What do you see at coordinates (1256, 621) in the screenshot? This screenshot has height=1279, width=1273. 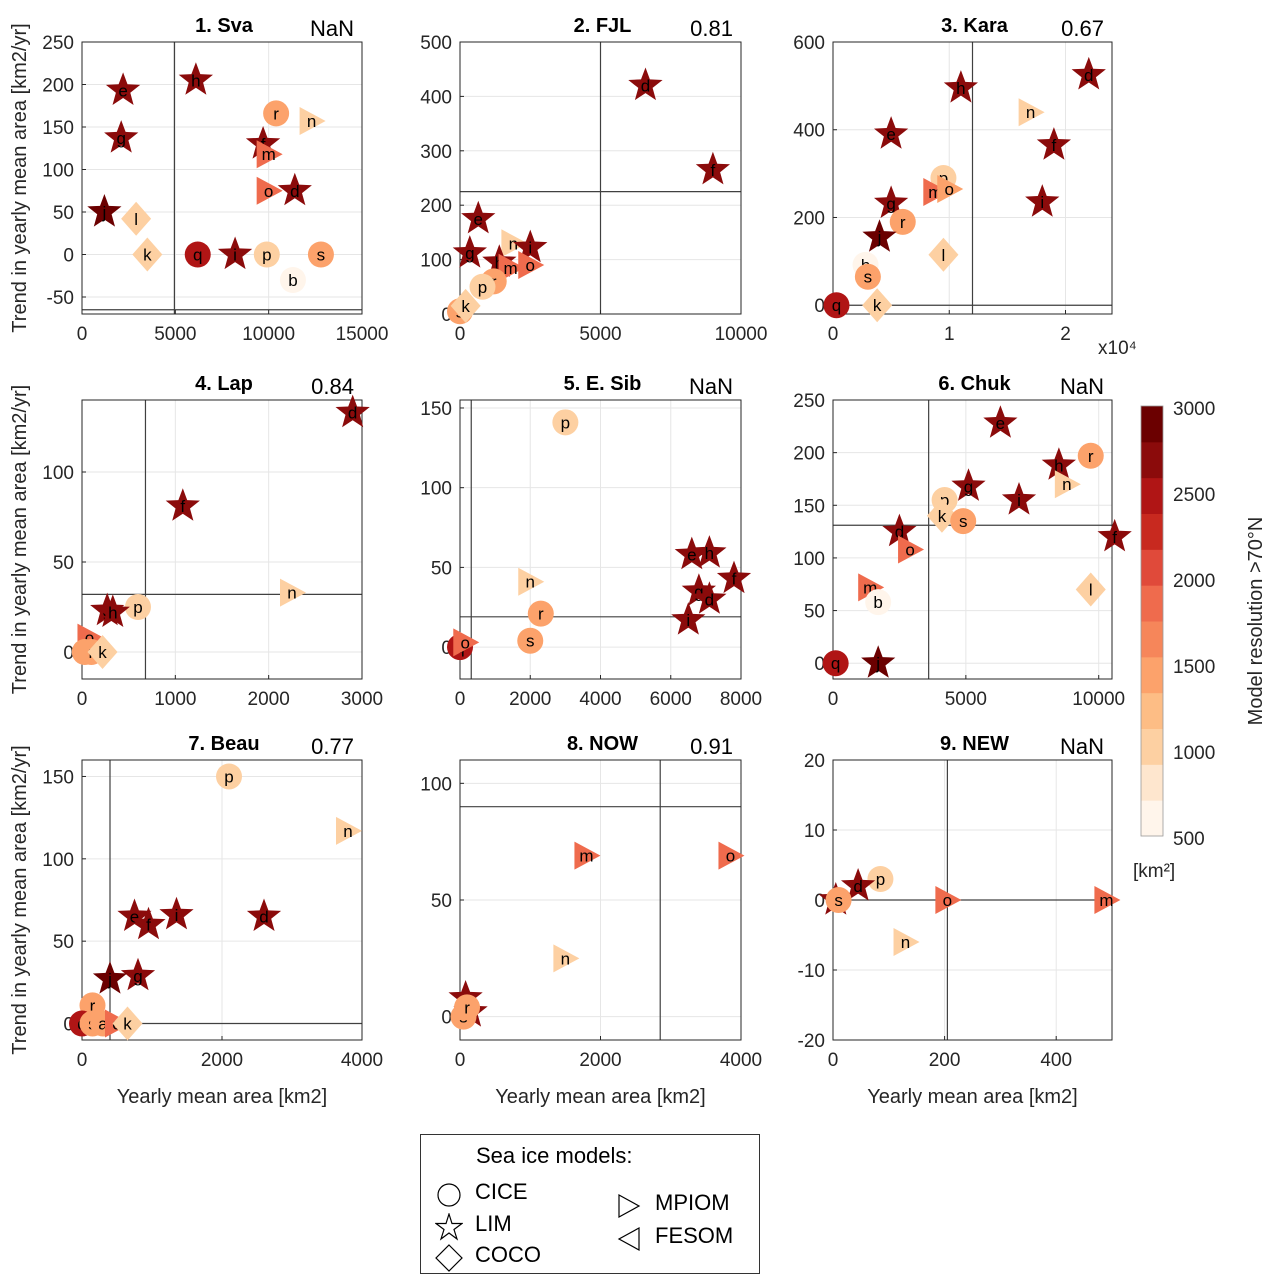 I see `colorbar-label: Model resolution >70°N` at bounding box center [1256, 621].